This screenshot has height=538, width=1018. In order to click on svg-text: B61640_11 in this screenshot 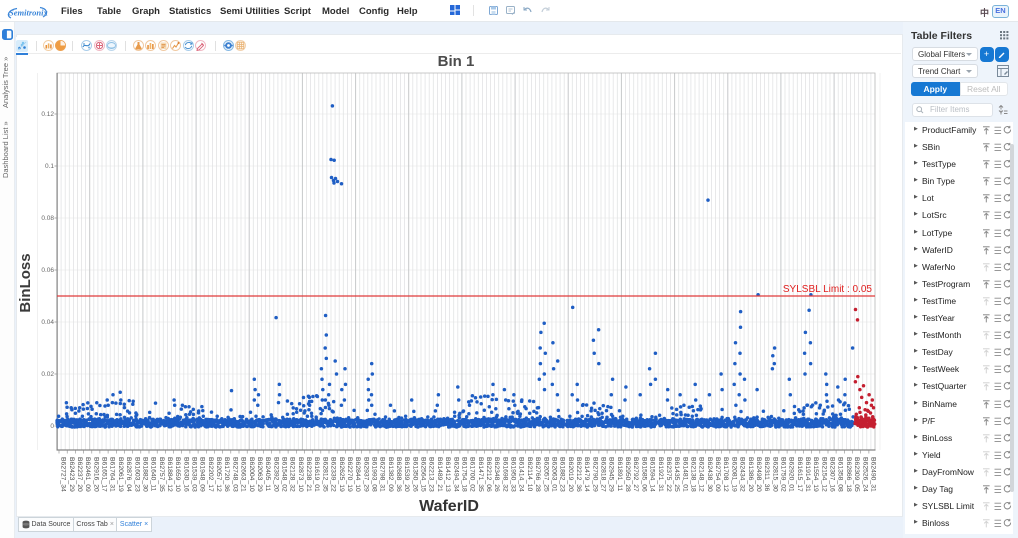, I will do `click(153, 474)`.